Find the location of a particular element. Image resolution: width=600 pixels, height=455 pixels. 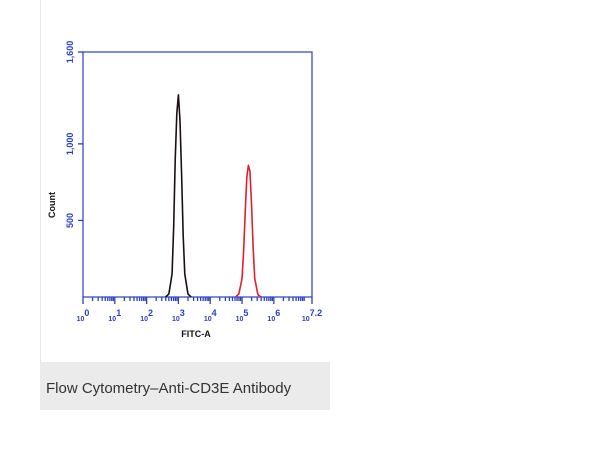

x-tick-label: 10⁶ is located at coordinates (273, 315).